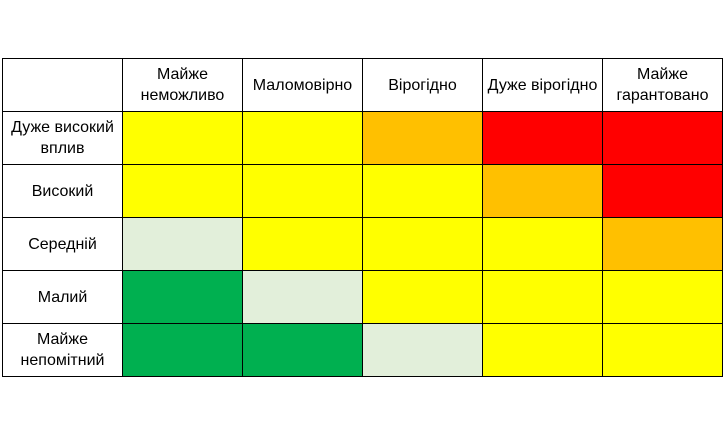 The image size is (724, 432). Describe the element at coordinates (62, 297) in the screenshot. I see `row-header: Малий` at that location.